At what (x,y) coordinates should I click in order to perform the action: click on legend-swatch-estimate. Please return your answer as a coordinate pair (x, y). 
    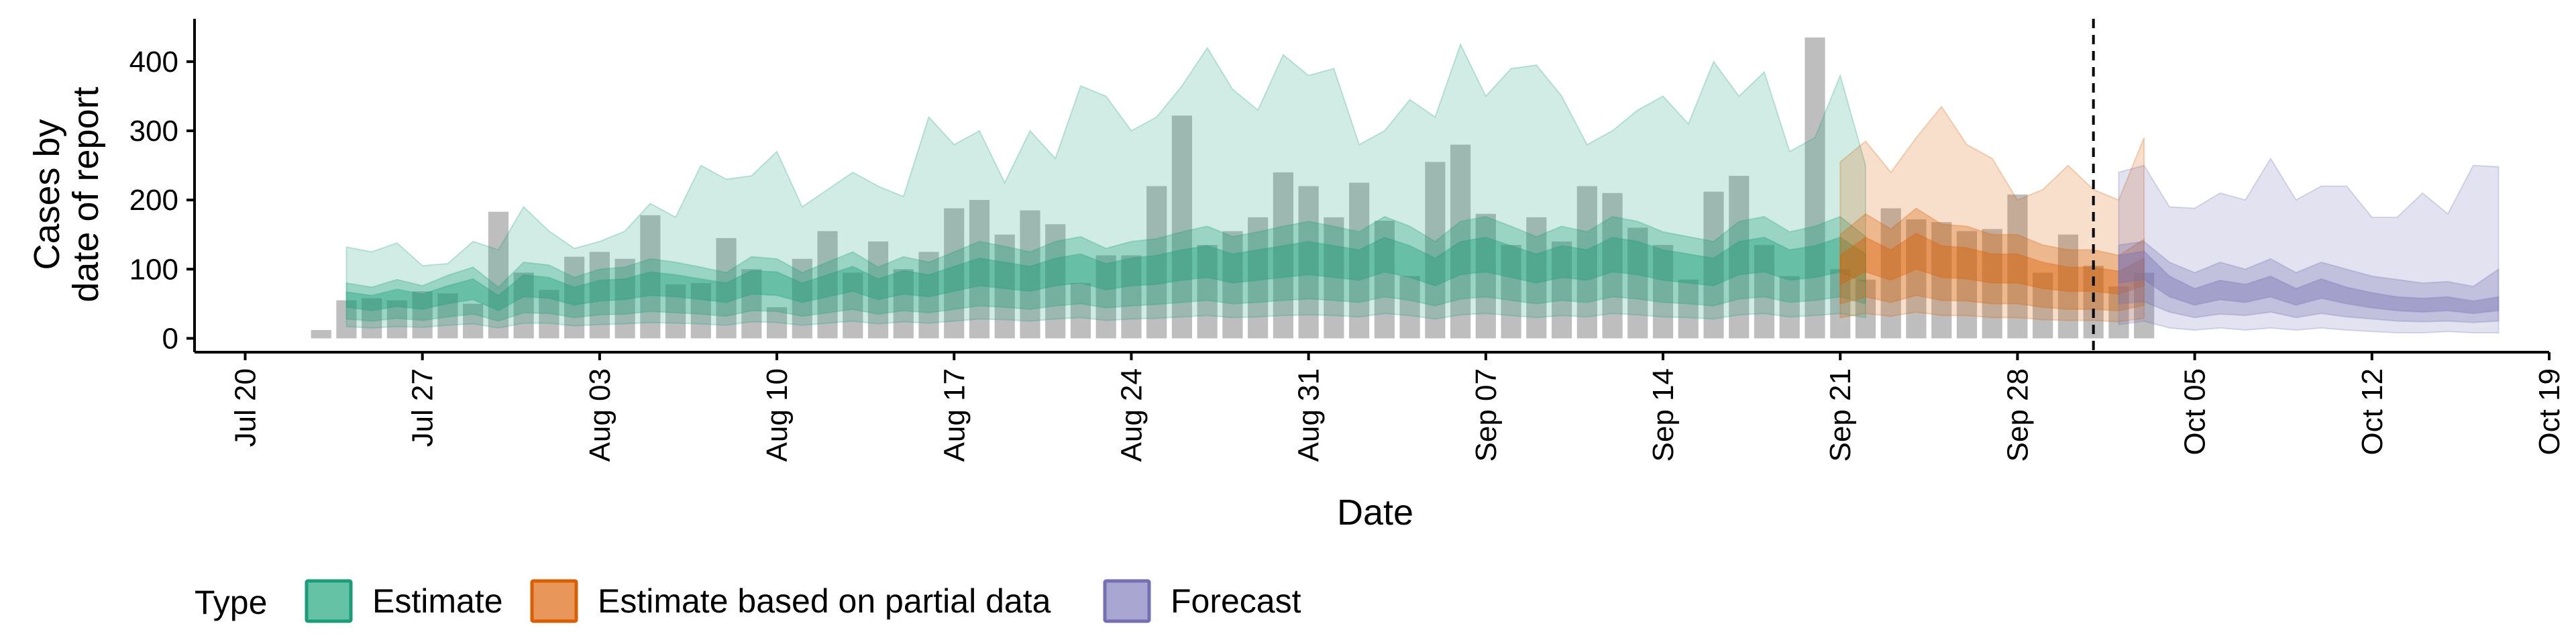
    Looking at the image, I should click on (329, 601).